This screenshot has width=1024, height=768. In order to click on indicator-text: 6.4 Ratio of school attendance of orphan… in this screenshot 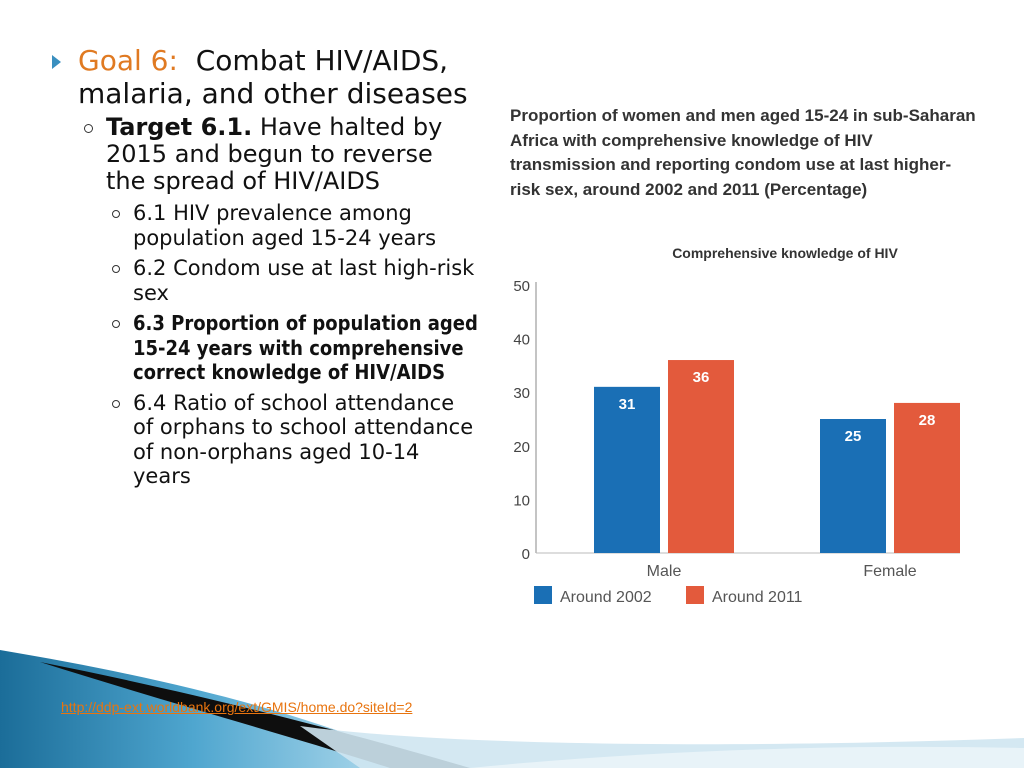, I will do `click(303, 439)`.